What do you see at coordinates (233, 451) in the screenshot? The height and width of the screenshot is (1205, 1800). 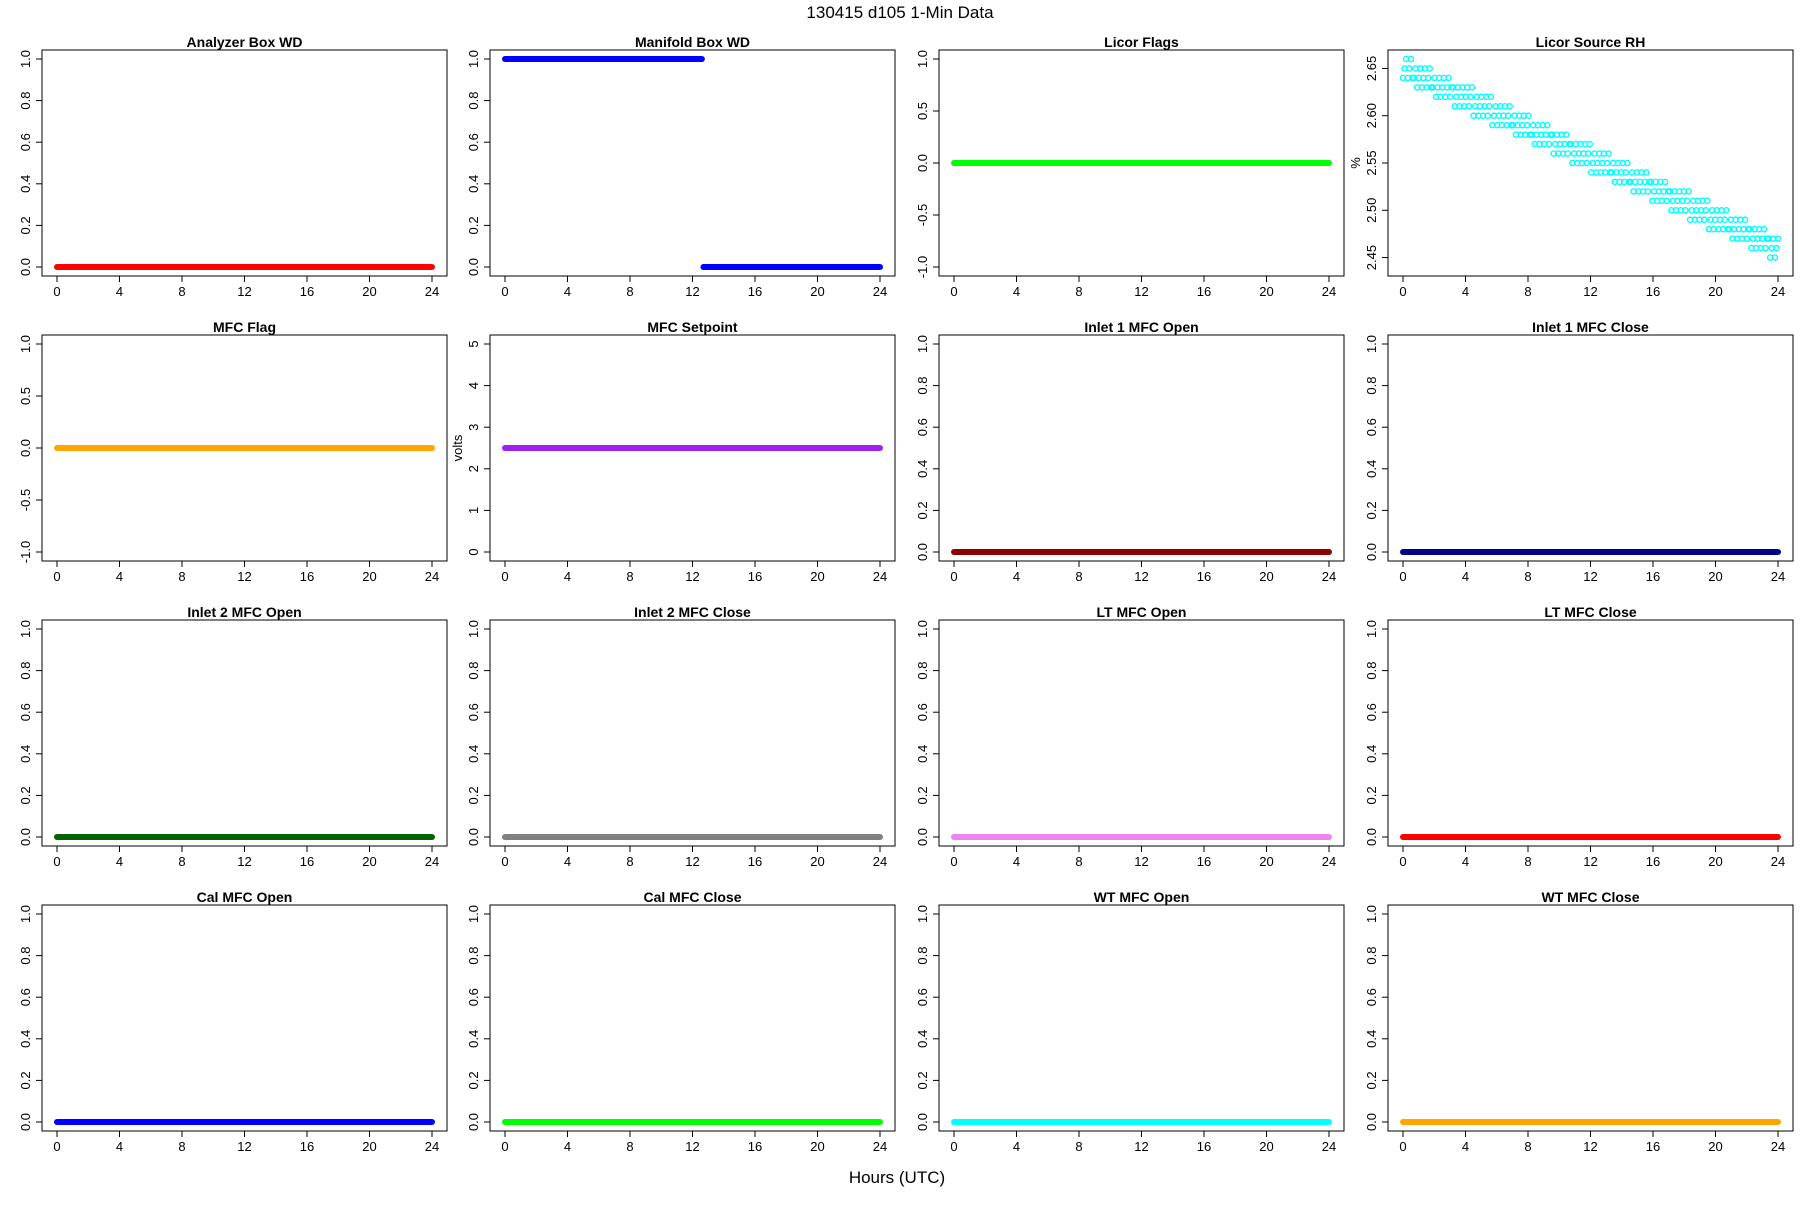 I see `panel-4: MFC Flag 0 4 8 12 16 20 24 -1.0 -0.5 0.0 0.5 1.0` at bounding box center [233, 451].